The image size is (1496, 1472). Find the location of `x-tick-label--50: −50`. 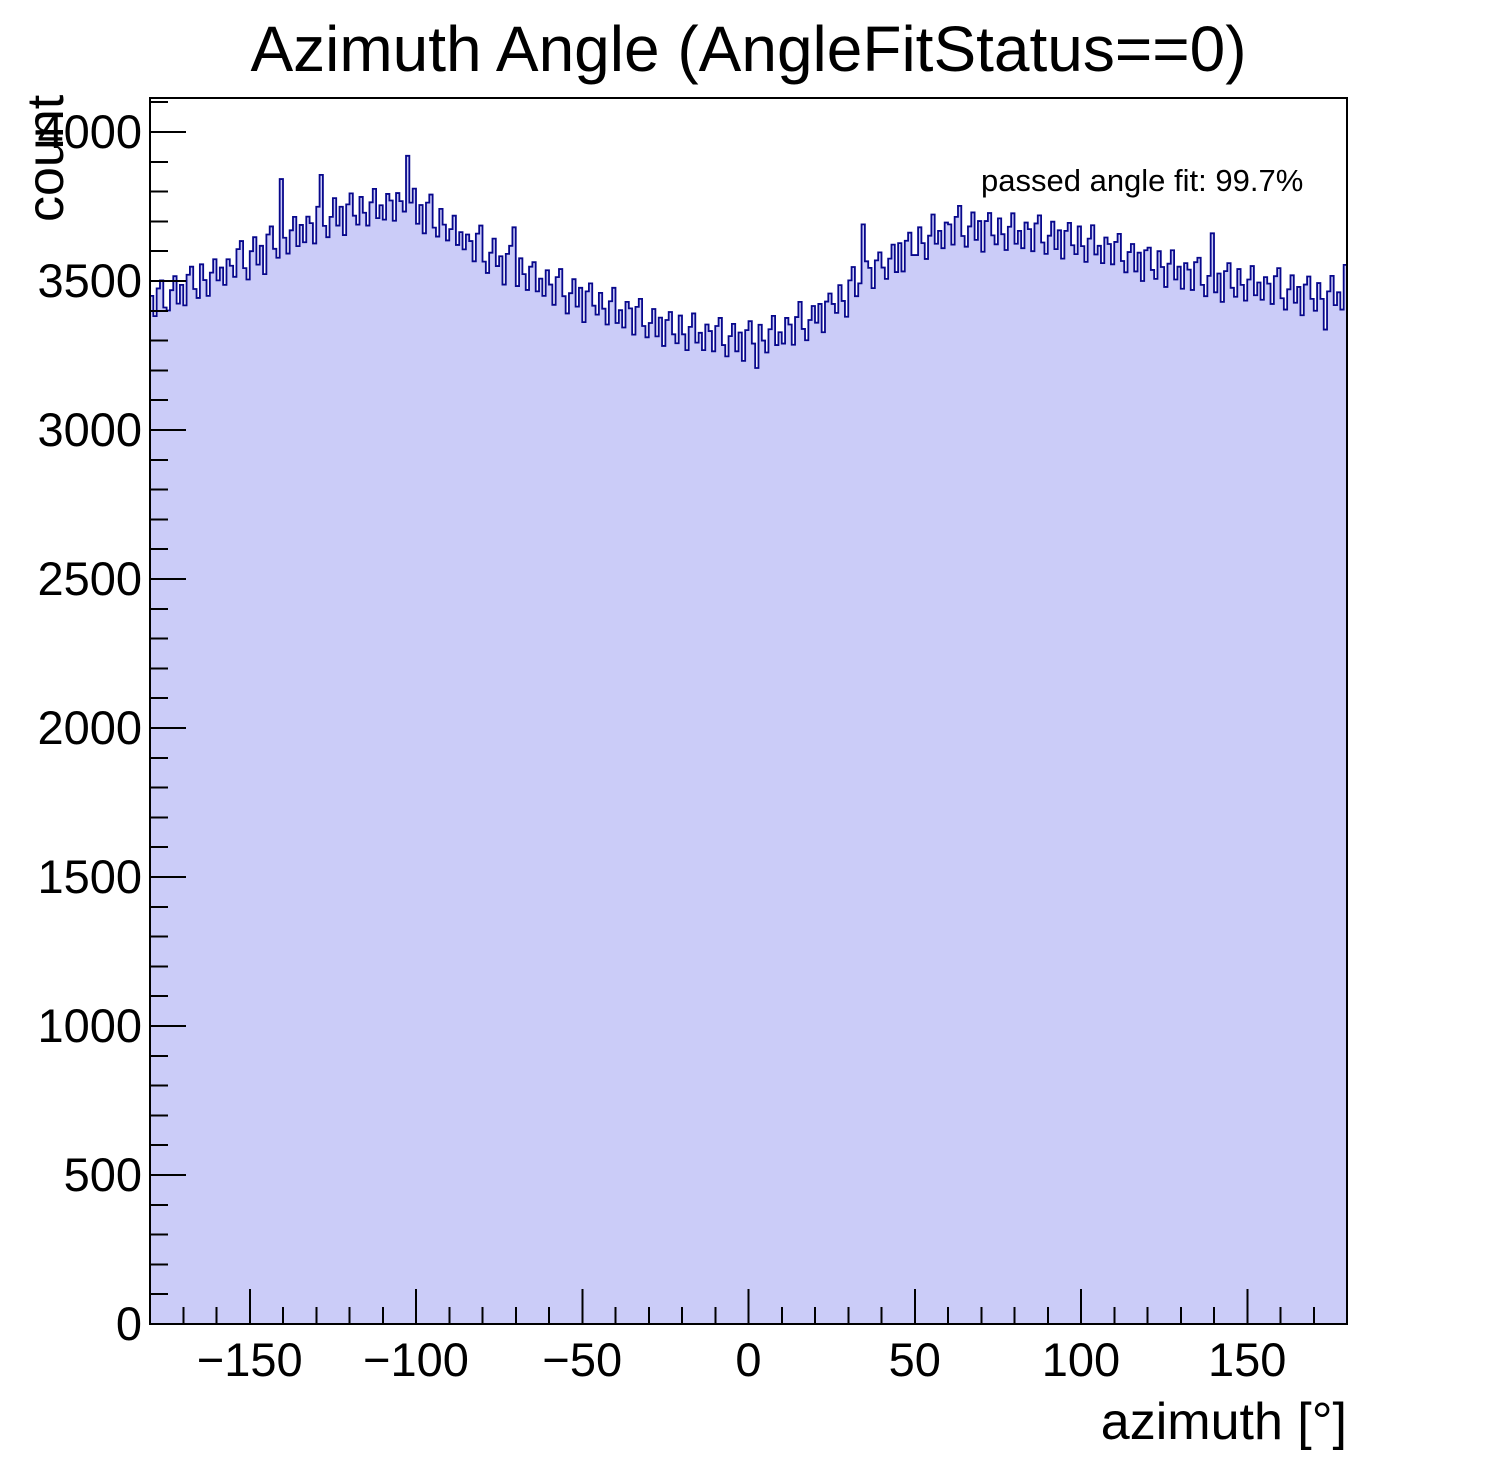

x-tick-label--50: −50 is located at coordinates (582, 1359).